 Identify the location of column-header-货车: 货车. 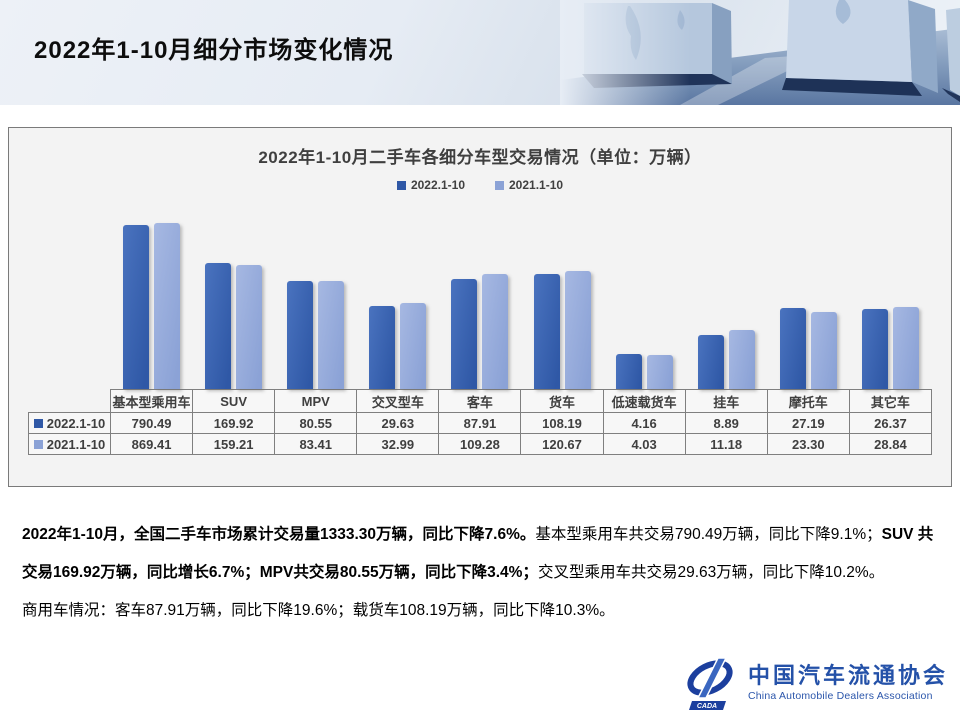
(562, 401).